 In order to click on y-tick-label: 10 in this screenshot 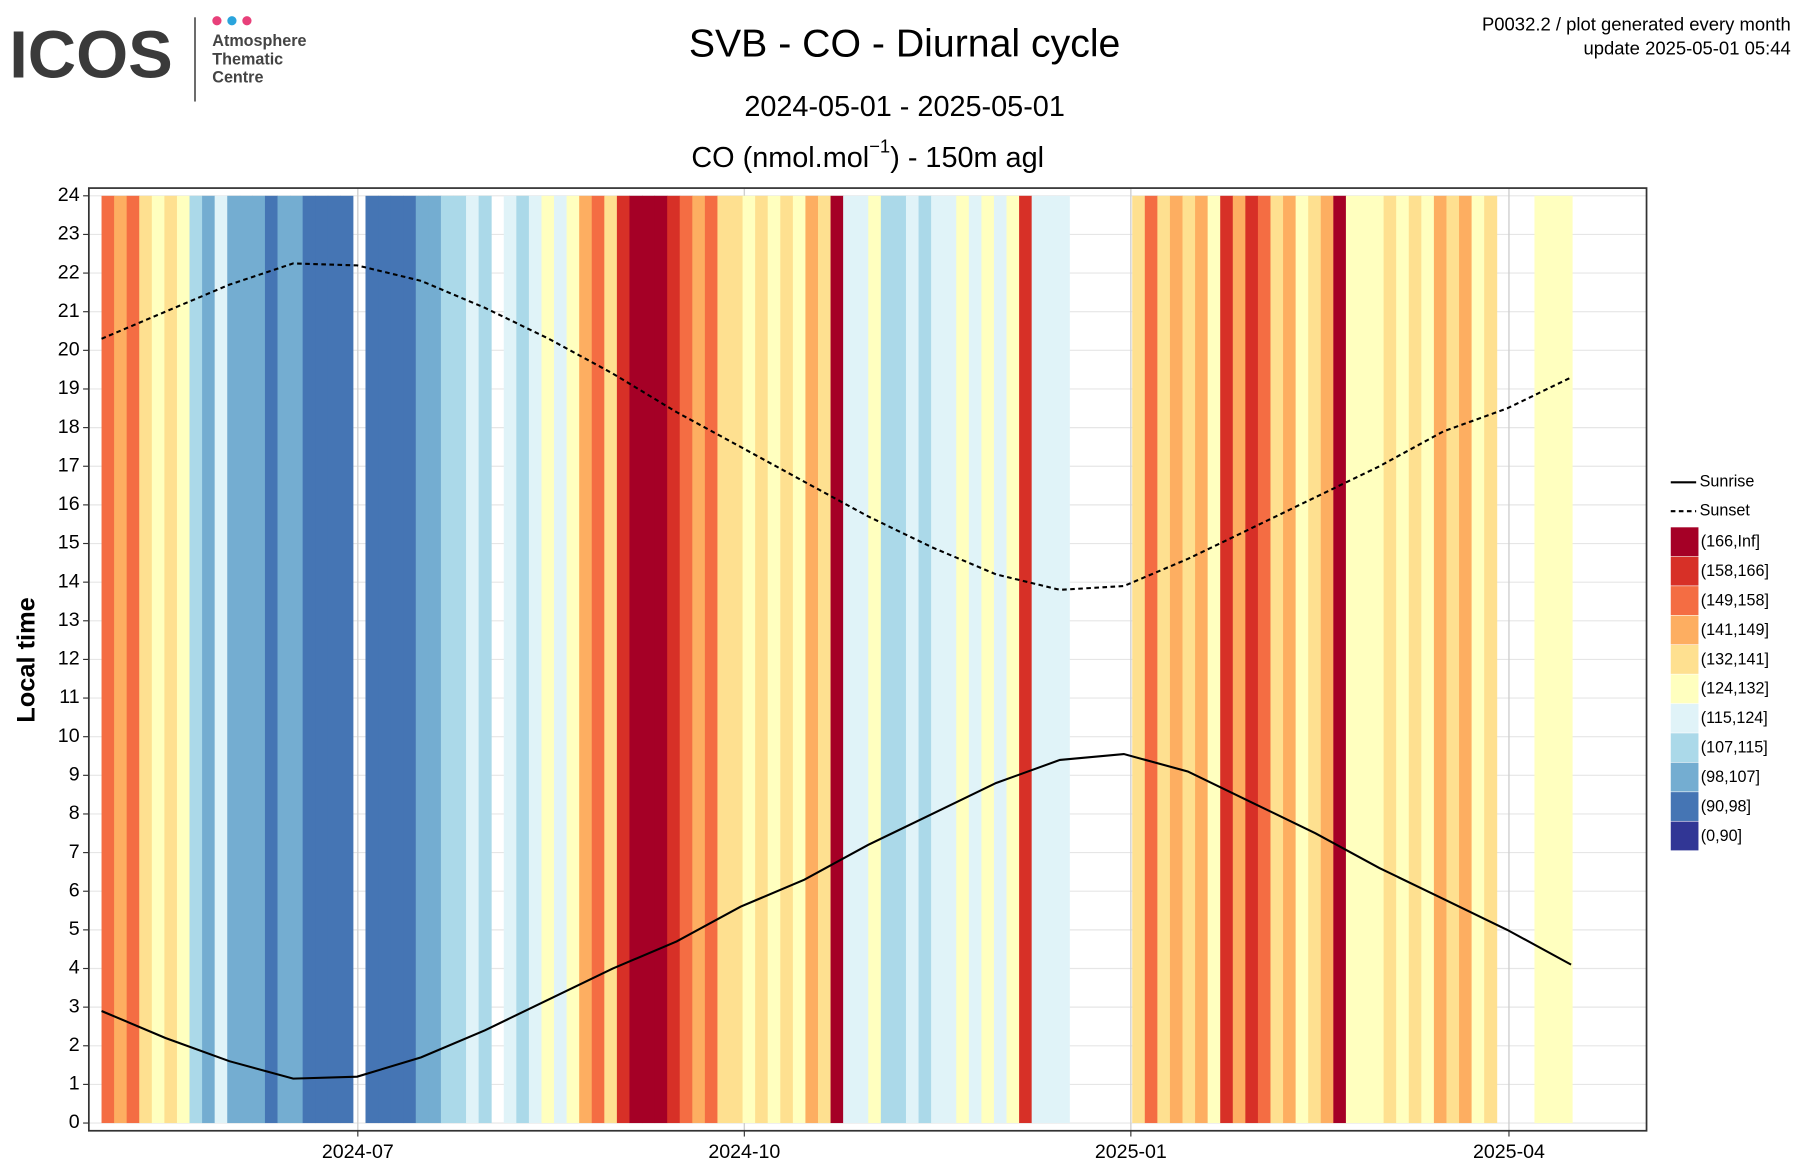, I will do `click(69, 736)`.